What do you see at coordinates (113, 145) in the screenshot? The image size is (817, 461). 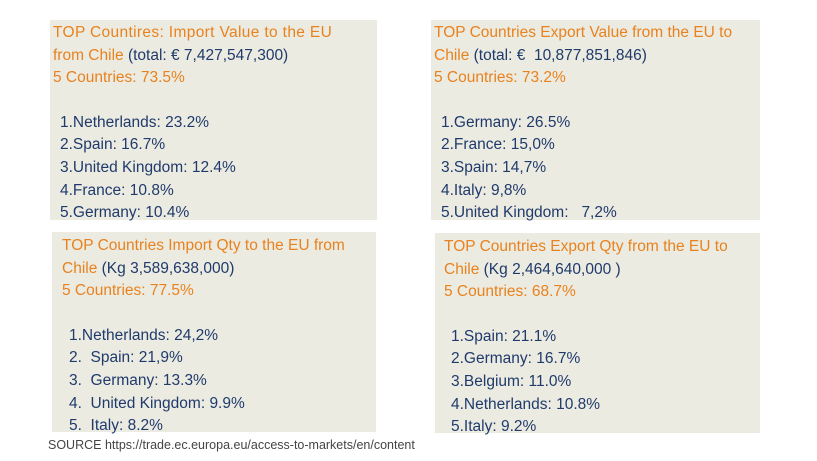 I see `list-item: 2.Spain: 16.7%` at bounding box center [113, 145].